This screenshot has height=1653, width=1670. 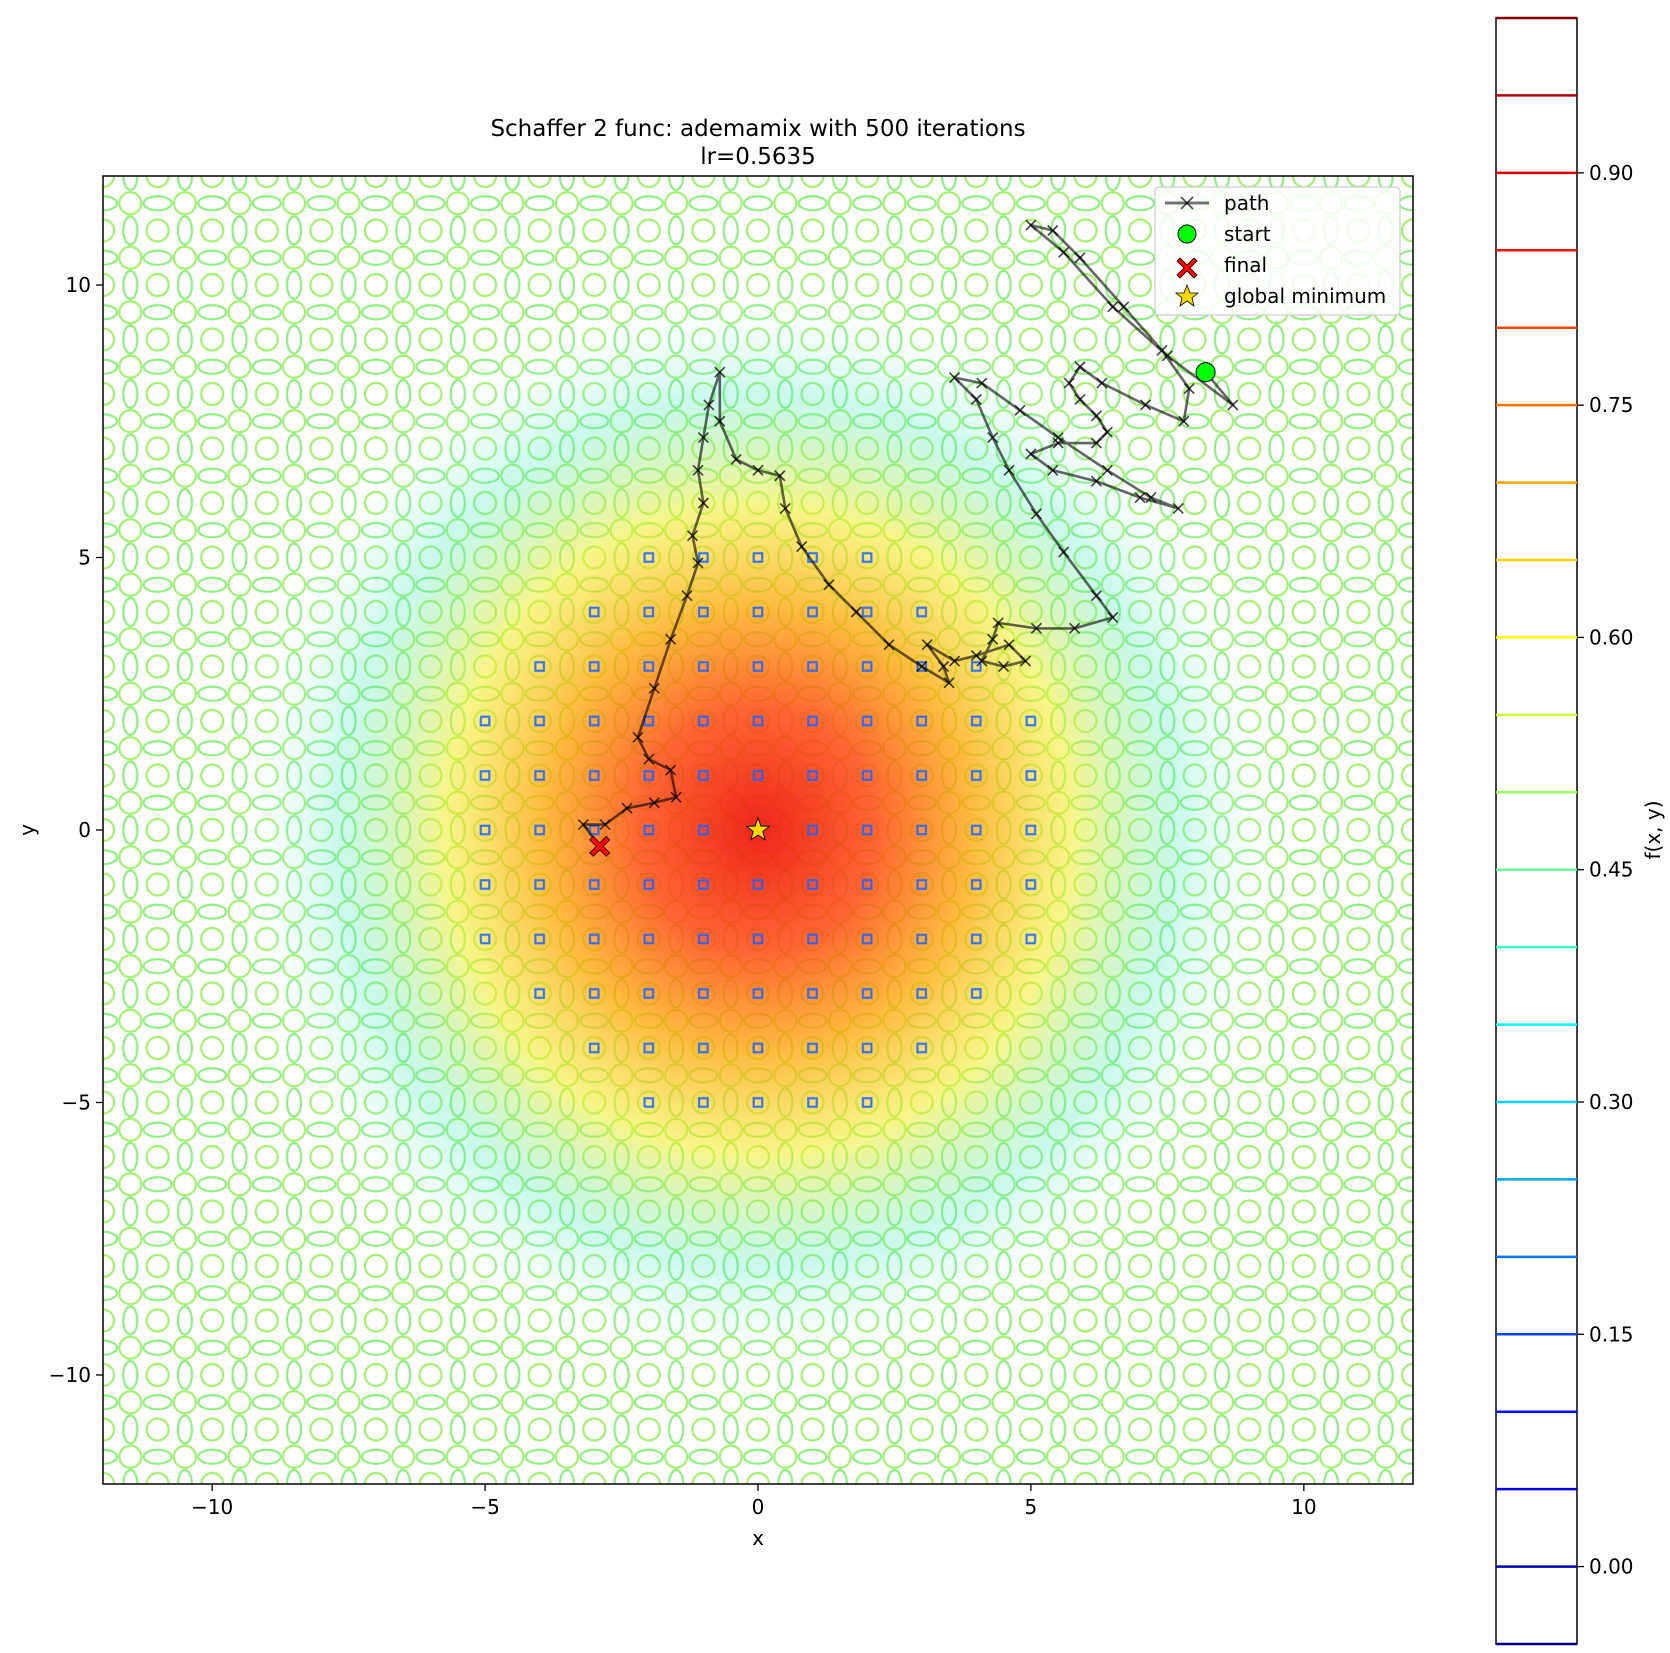 What do you see at coordinates (1205, 372) in the screenshot?
I see `start-marker` at bounding box center [1205, 372].